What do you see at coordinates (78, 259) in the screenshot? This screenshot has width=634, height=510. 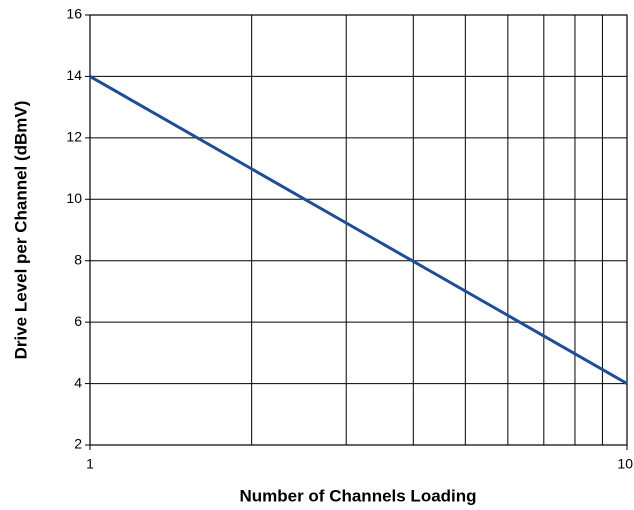 I see `y-tick-label: 8` at bounding box center [78, 259].